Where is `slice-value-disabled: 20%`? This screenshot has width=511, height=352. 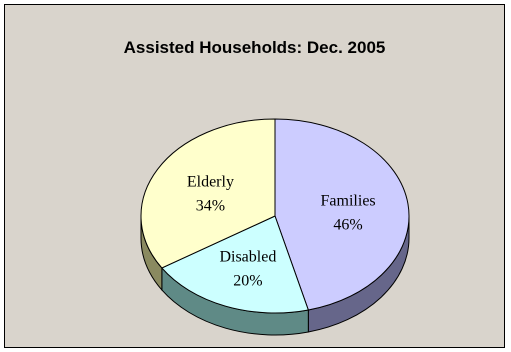
slice-value-disabled: 20% is located at coordinates (247, 281).